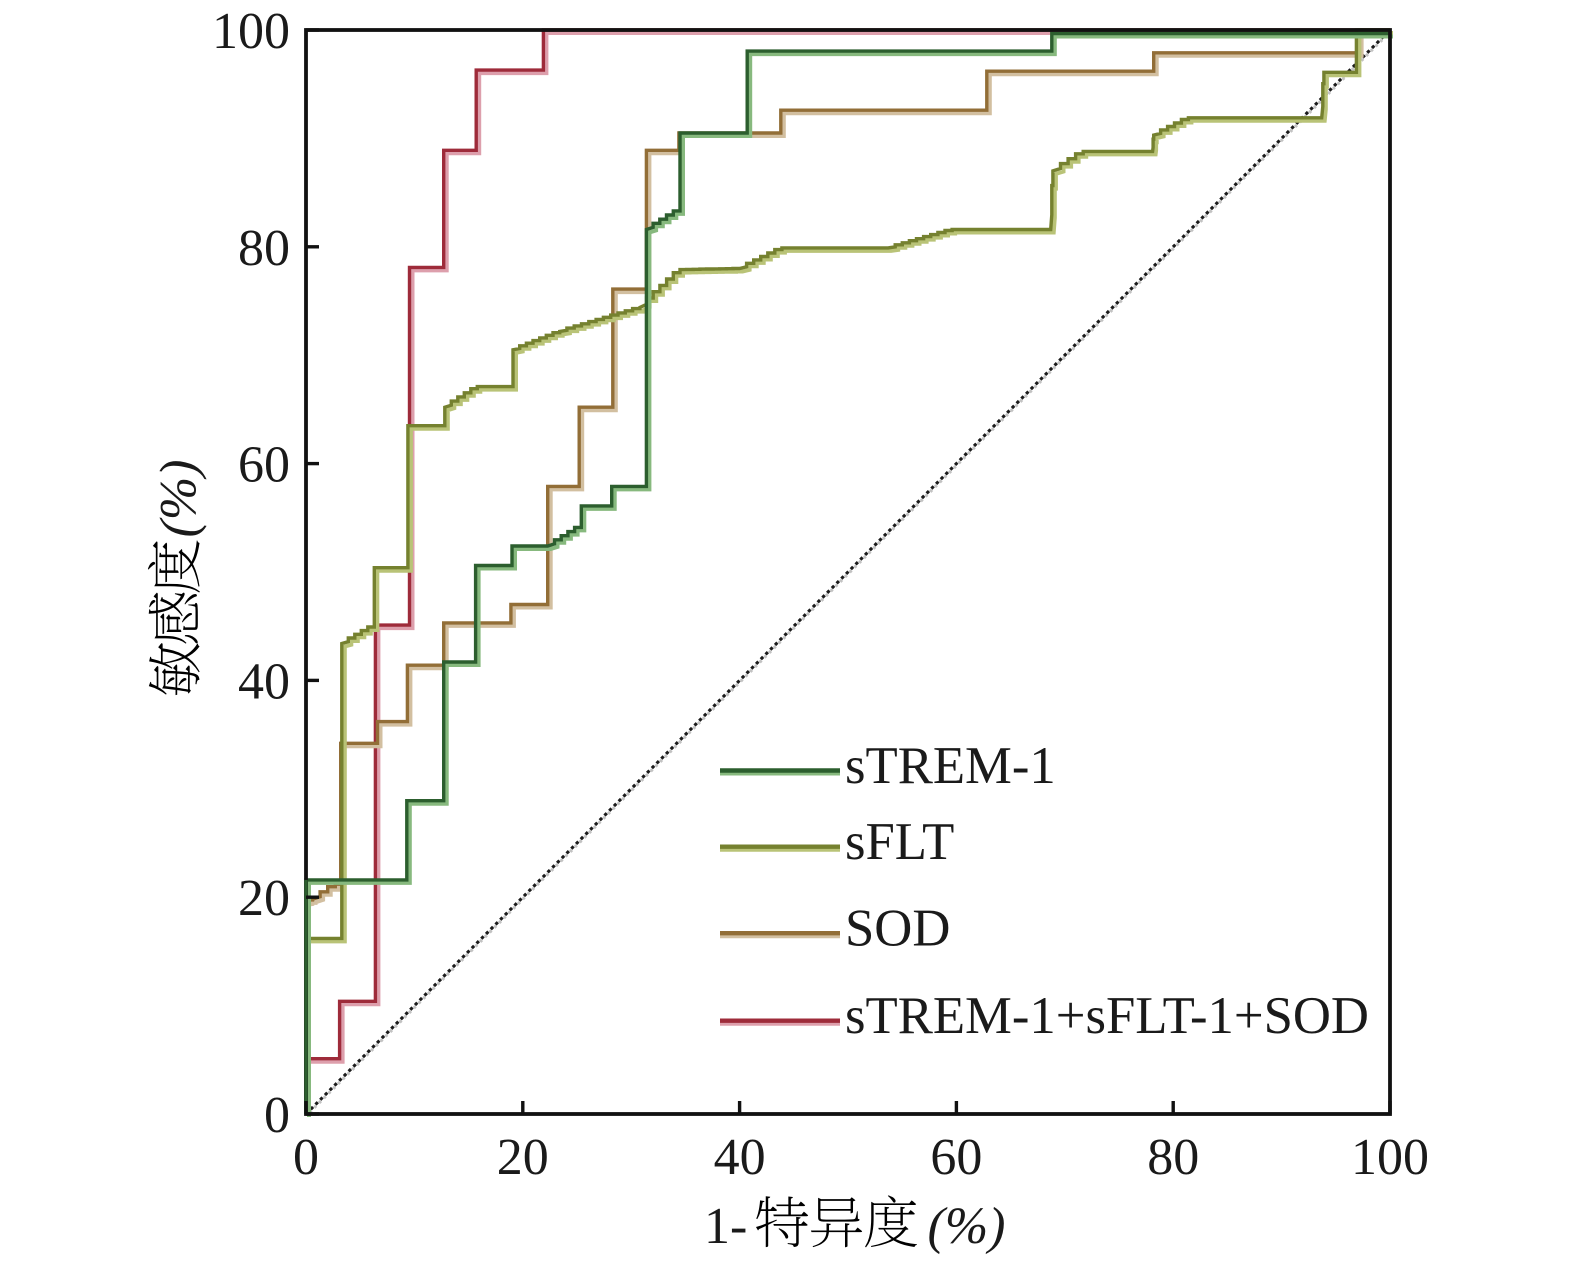 The height and width of the screenshot is (1262, 1575). I want to click on svg-text: sFLT, so click(899, 842).